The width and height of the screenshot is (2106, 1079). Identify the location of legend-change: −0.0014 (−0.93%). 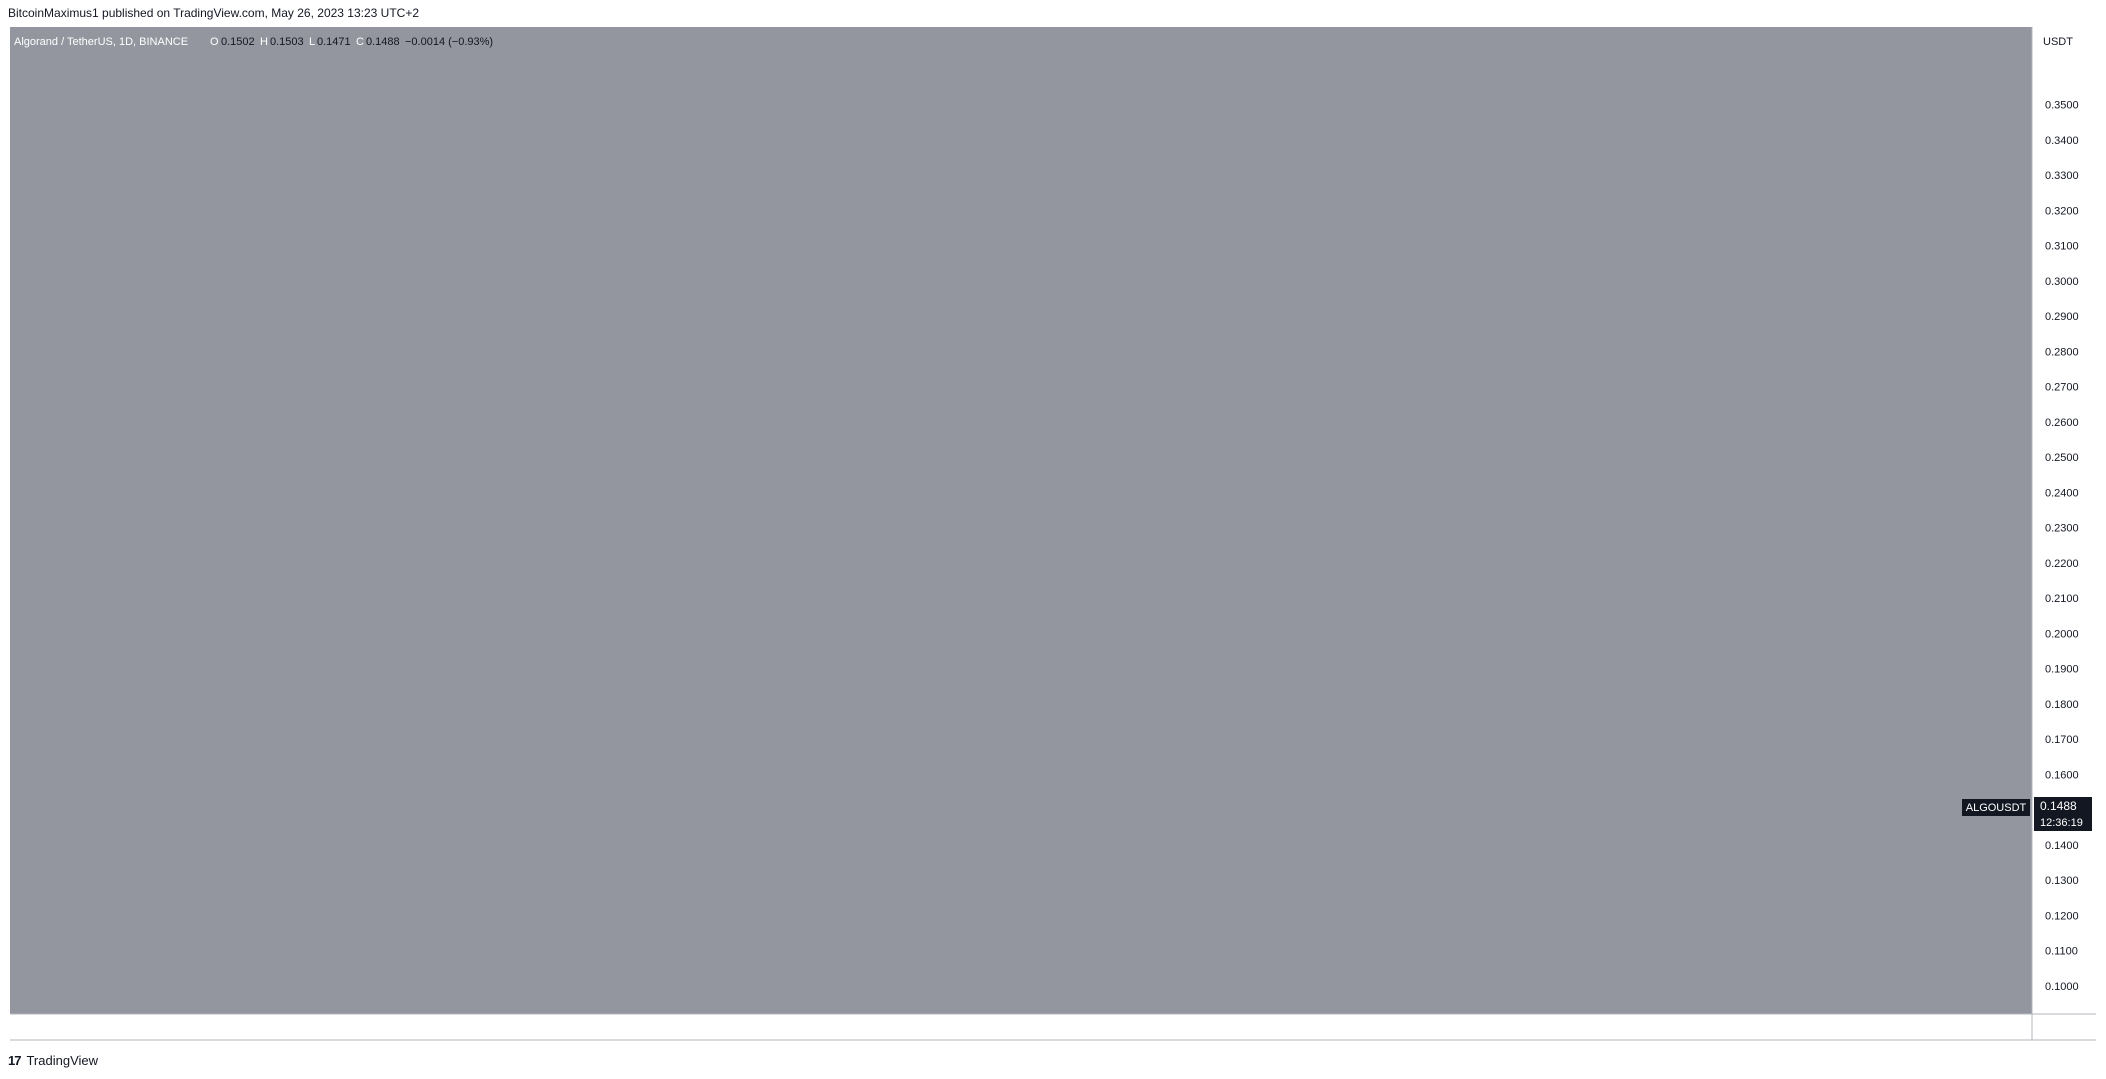
(449, 42).